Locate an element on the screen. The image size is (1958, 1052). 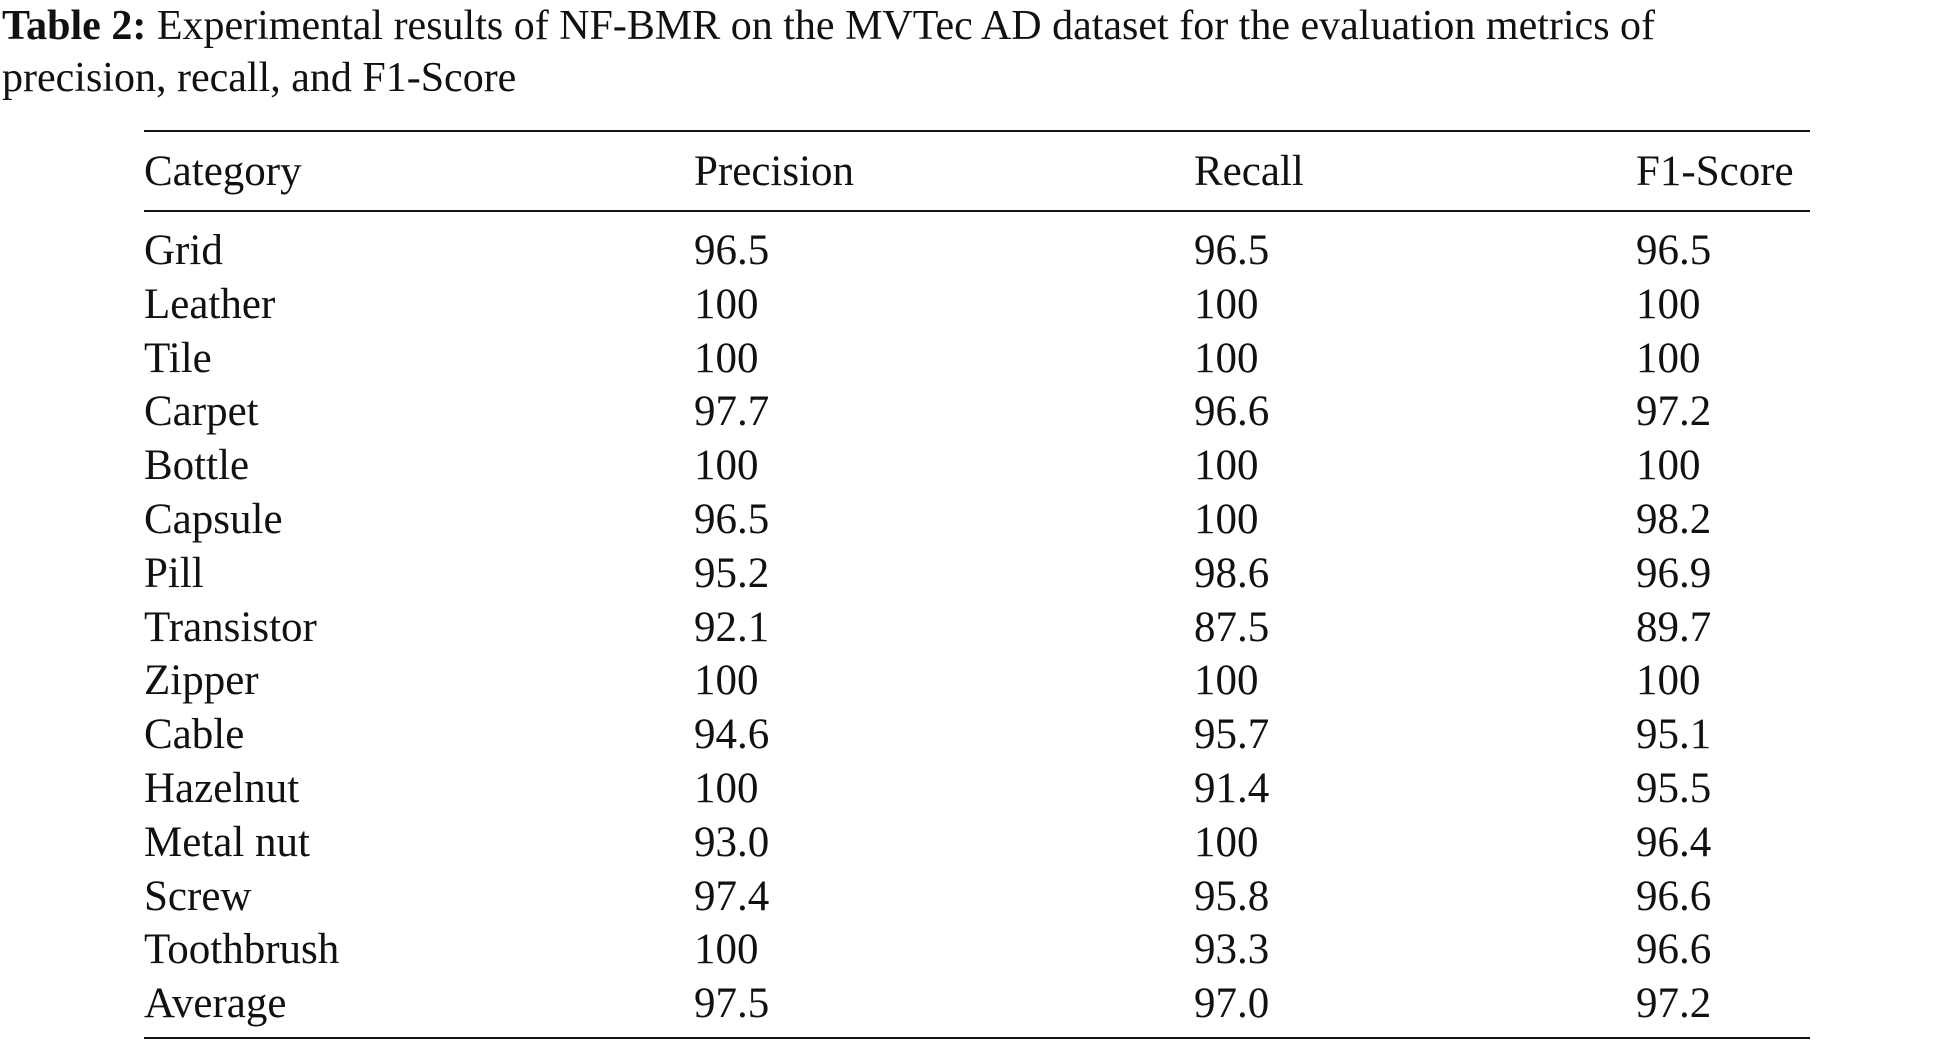
caption-label: Table 2: is located at coordinates (74, 26).